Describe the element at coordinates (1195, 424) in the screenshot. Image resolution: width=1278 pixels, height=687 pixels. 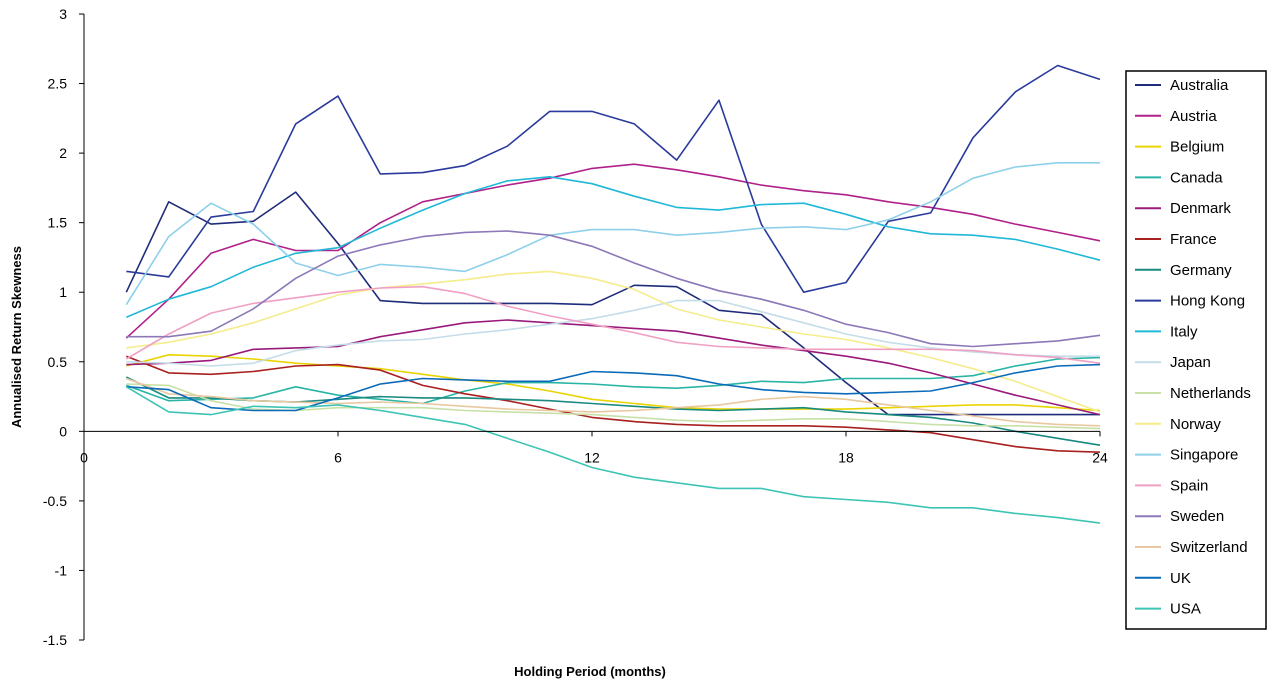
I see `legend-label: Norway` at that location.